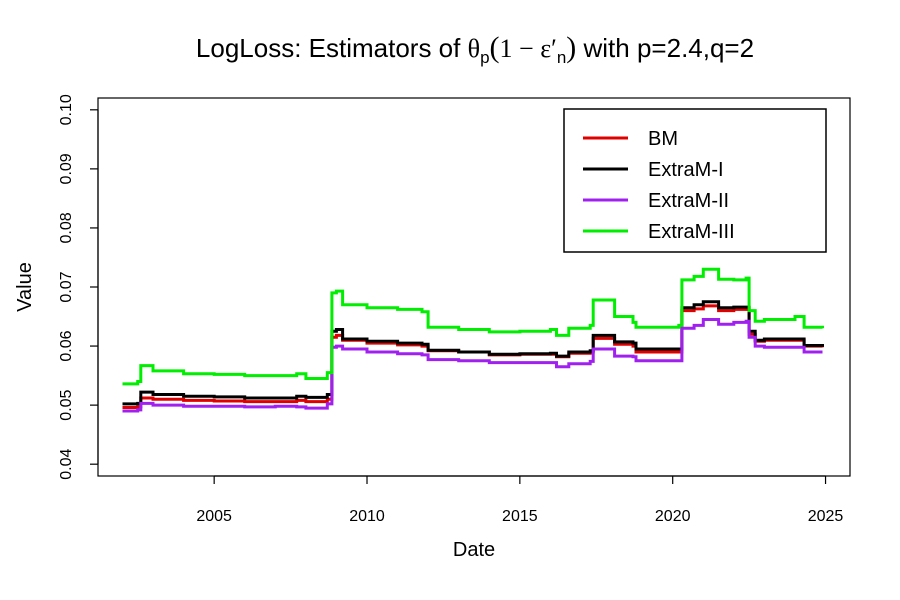 The width and height of the screenshot is (900, 600). What do you see at coordinates (66, 109) in the screenshot?
I see `y-tick-label: 0.10` at bounding box center [66, 109].